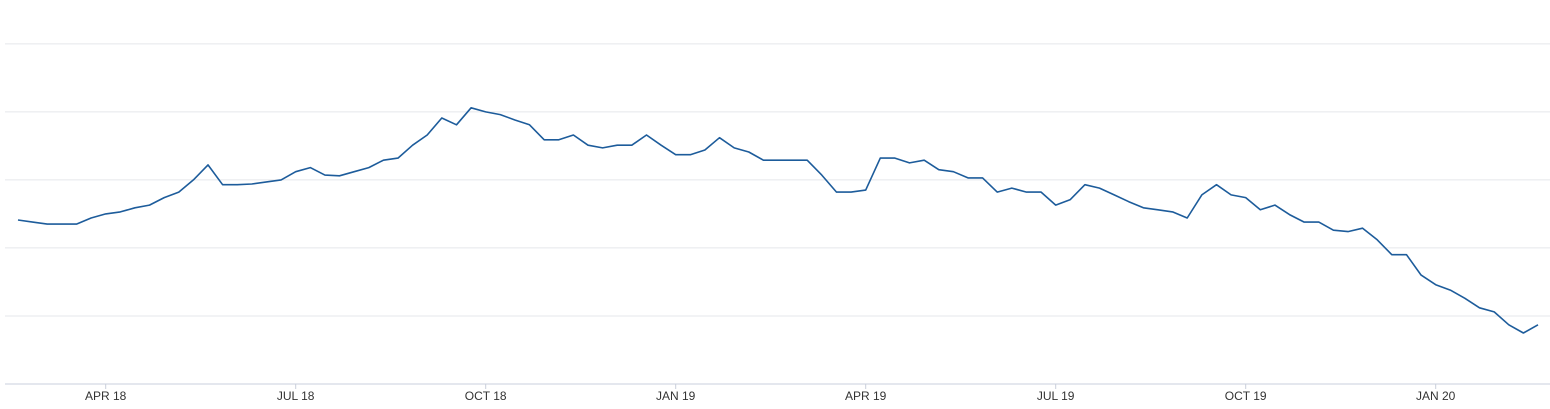 The width and height of the screenshot is (1550, 409). Describe the element at coordinates (486, 396) in the screenshot. I see `x-tick-label: OCT 18` at that location.